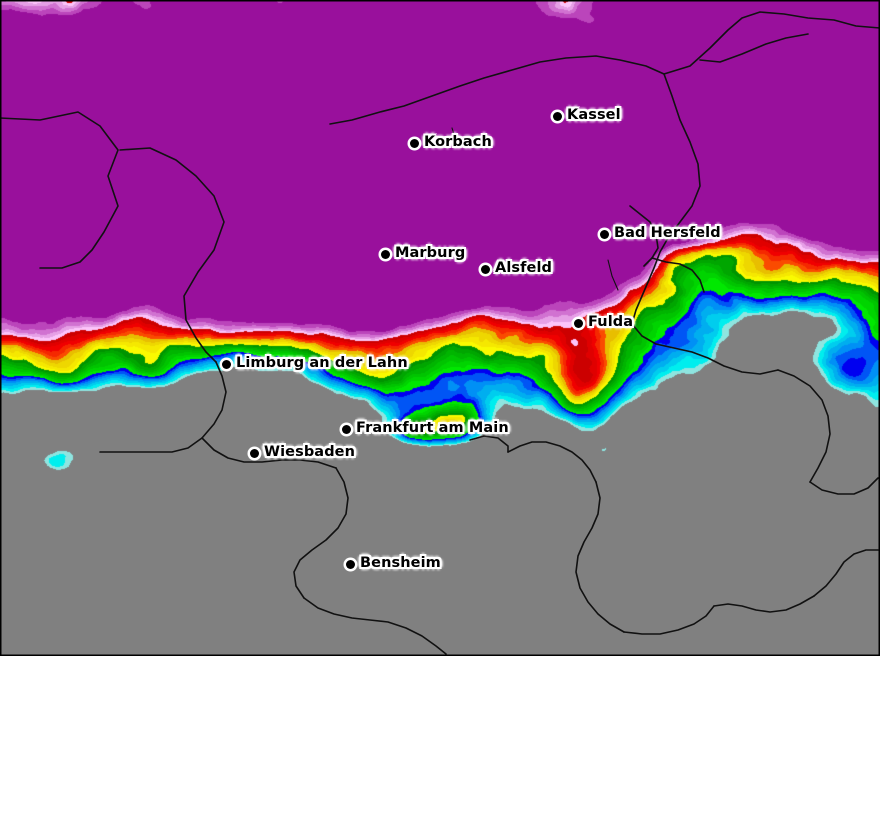 The width and height of the screenshot is (880, 830). I want to click on city-label: Kassel, so click(594, 115).